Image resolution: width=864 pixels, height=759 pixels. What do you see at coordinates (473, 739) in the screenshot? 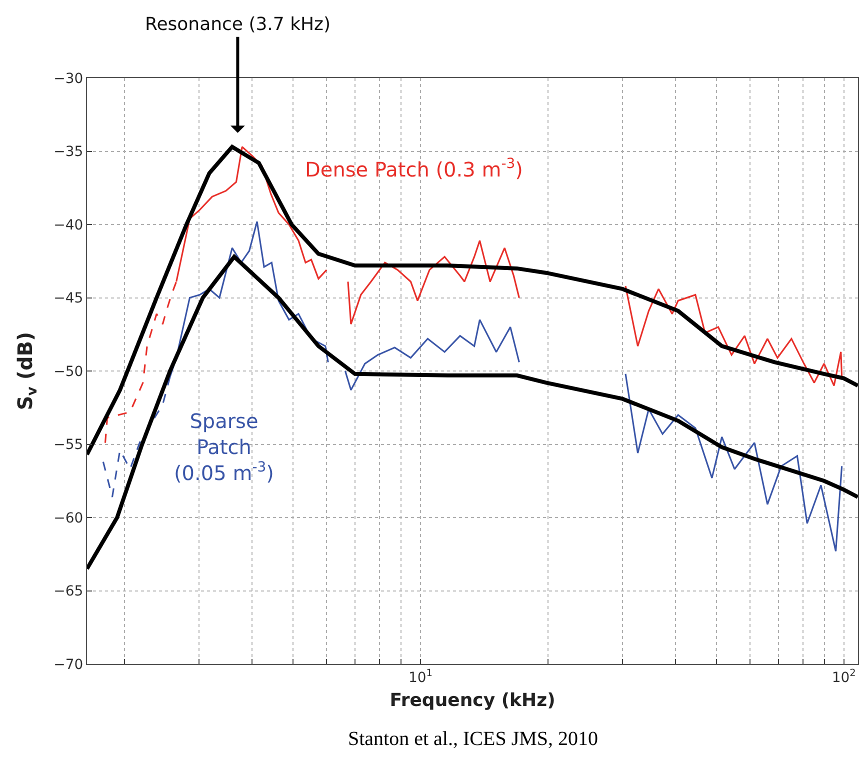
I see `text: Stanton et al., ICES JMS, 2010` at bounding box center [473, 739].